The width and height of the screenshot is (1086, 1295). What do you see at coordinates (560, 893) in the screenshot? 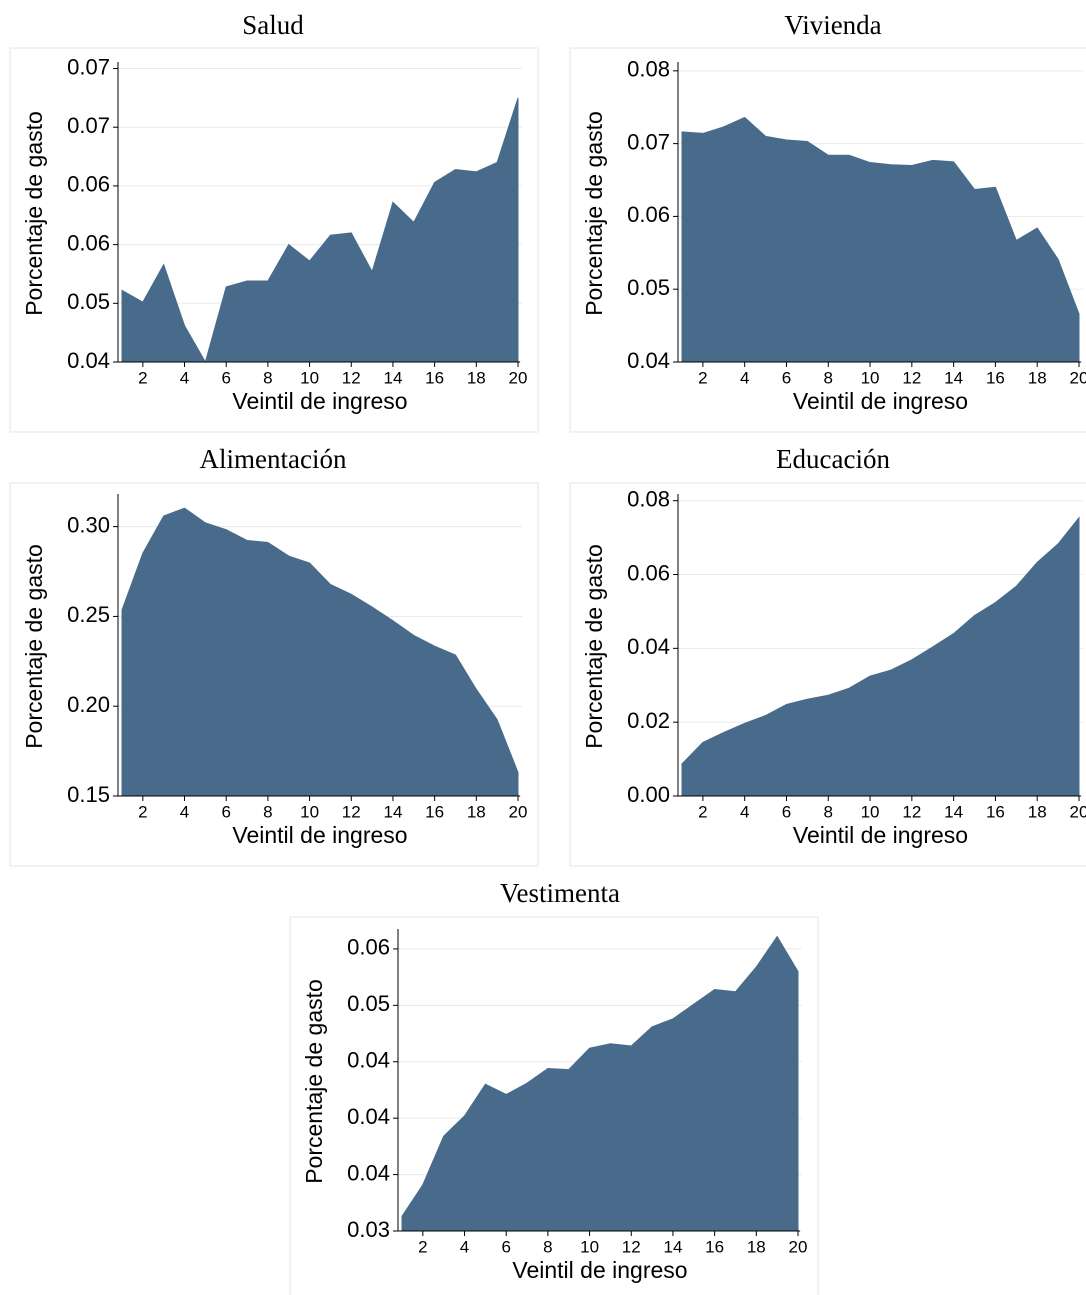
I see `panel-title: Vestimenta` at bounding box center [560, 893].